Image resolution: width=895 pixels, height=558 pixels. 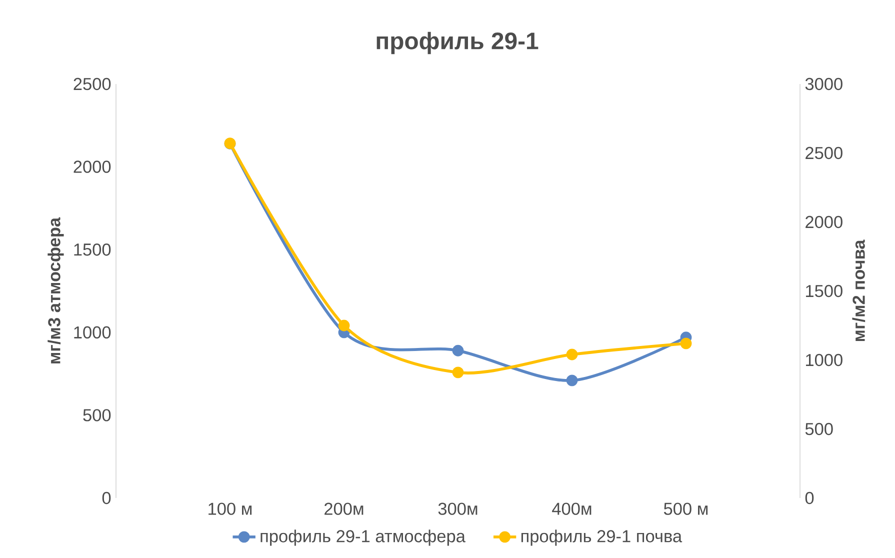 What do you see at coordinates (819, 429) in the screenshot?
I see `y2-tick-label: 500` at bounding box center [819, 429].